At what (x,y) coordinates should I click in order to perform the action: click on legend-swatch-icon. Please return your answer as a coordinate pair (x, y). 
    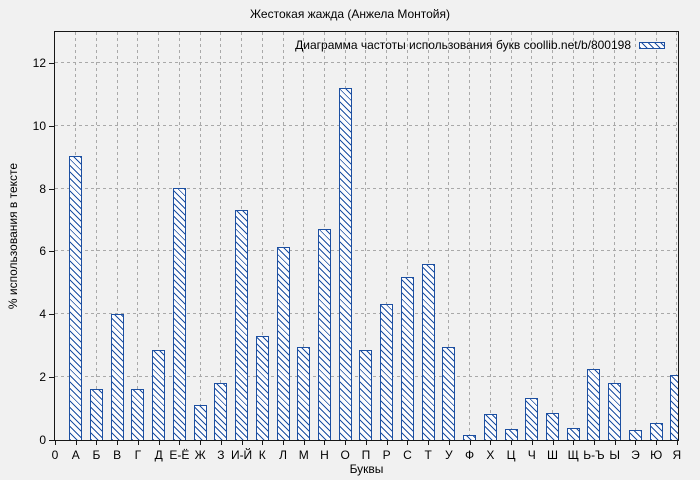
    Looking at the image, I should click on (652, 45).